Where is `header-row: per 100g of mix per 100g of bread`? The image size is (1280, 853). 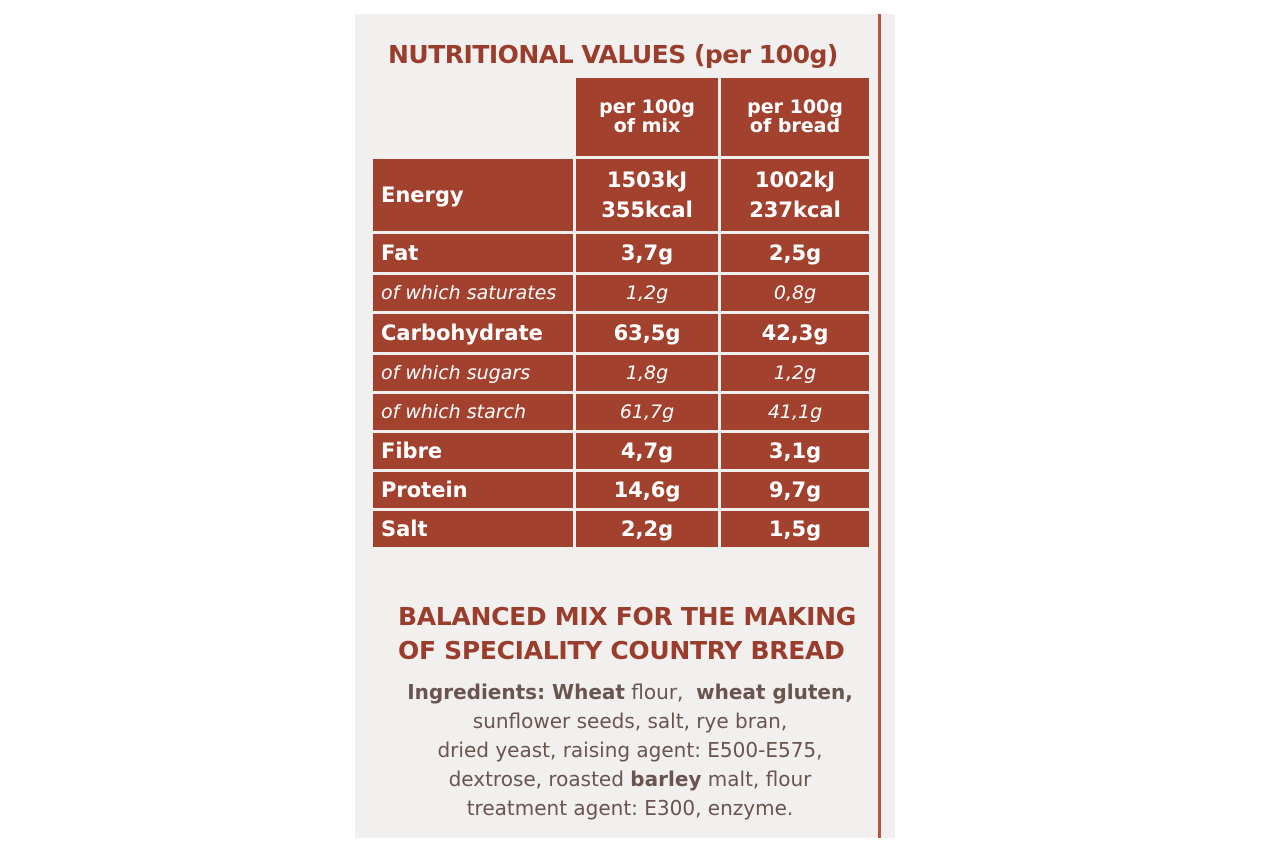
header-row: per 100g of mix per 100g of bread is located at coordinates (621, 117).